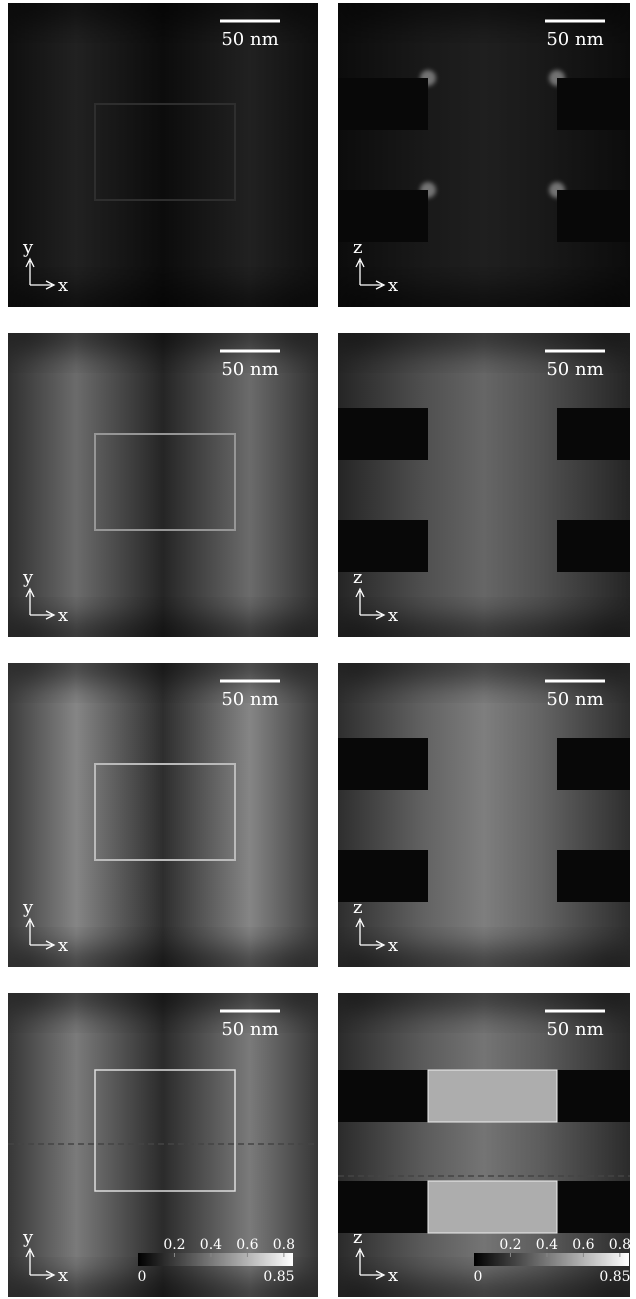  What do you see at coordinates (165, 1130) in the screenshot?
I see `particle-outline` at bounding box center [165, 1130].